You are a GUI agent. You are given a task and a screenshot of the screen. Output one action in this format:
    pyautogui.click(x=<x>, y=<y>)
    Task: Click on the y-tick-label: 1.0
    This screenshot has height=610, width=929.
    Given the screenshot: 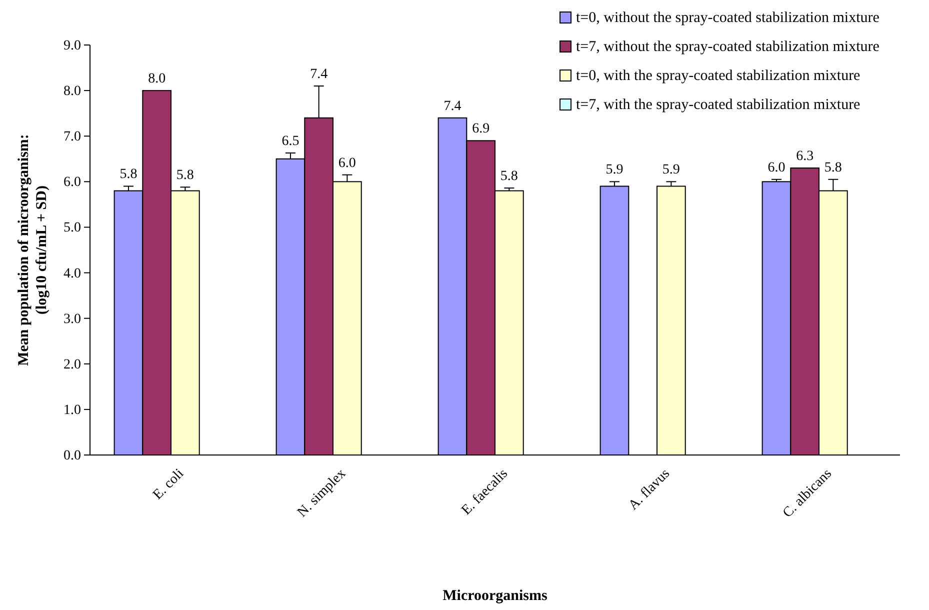 What is the action you would take?
    pyautogui.click(x=72, y=410)
    